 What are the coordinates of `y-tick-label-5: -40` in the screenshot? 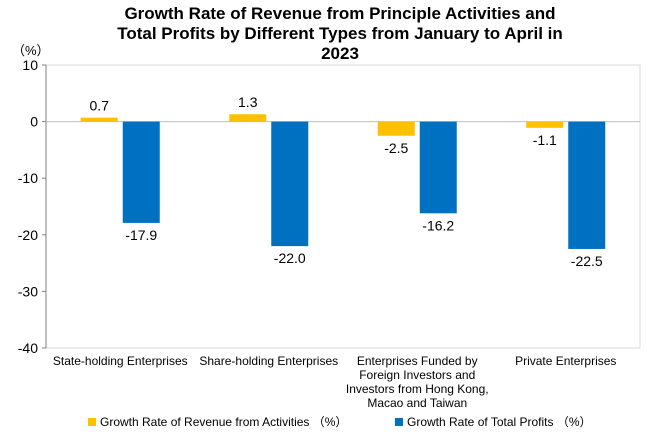 It's located at (28, 348).